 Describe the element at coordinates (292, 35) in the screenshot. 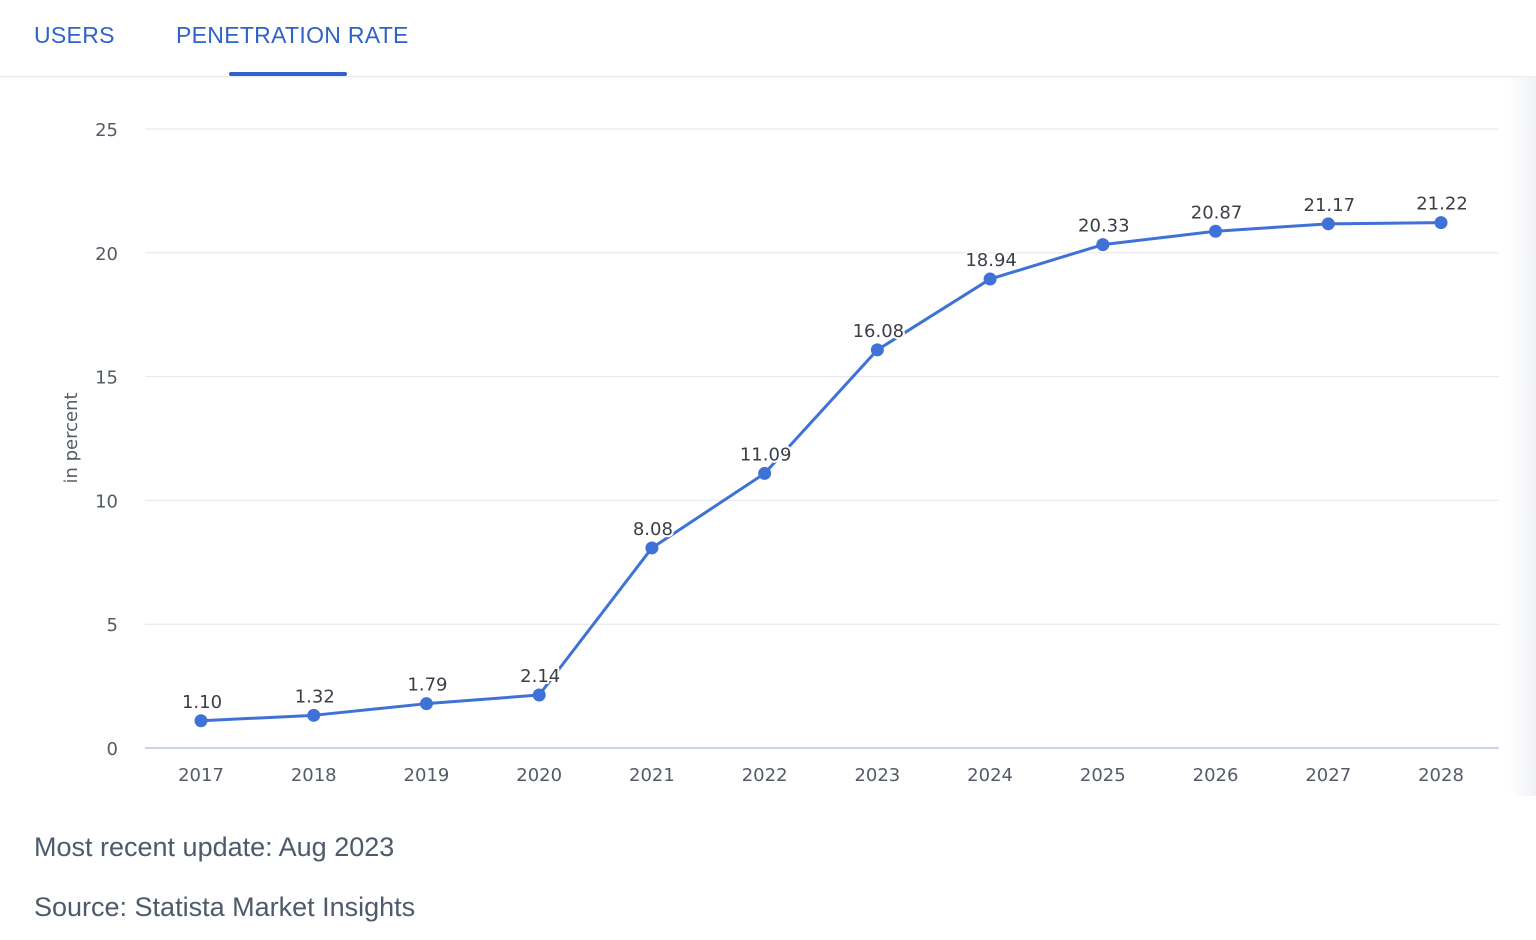

I see `tab-penetration-rate: PENETRATION RATE` at that location.